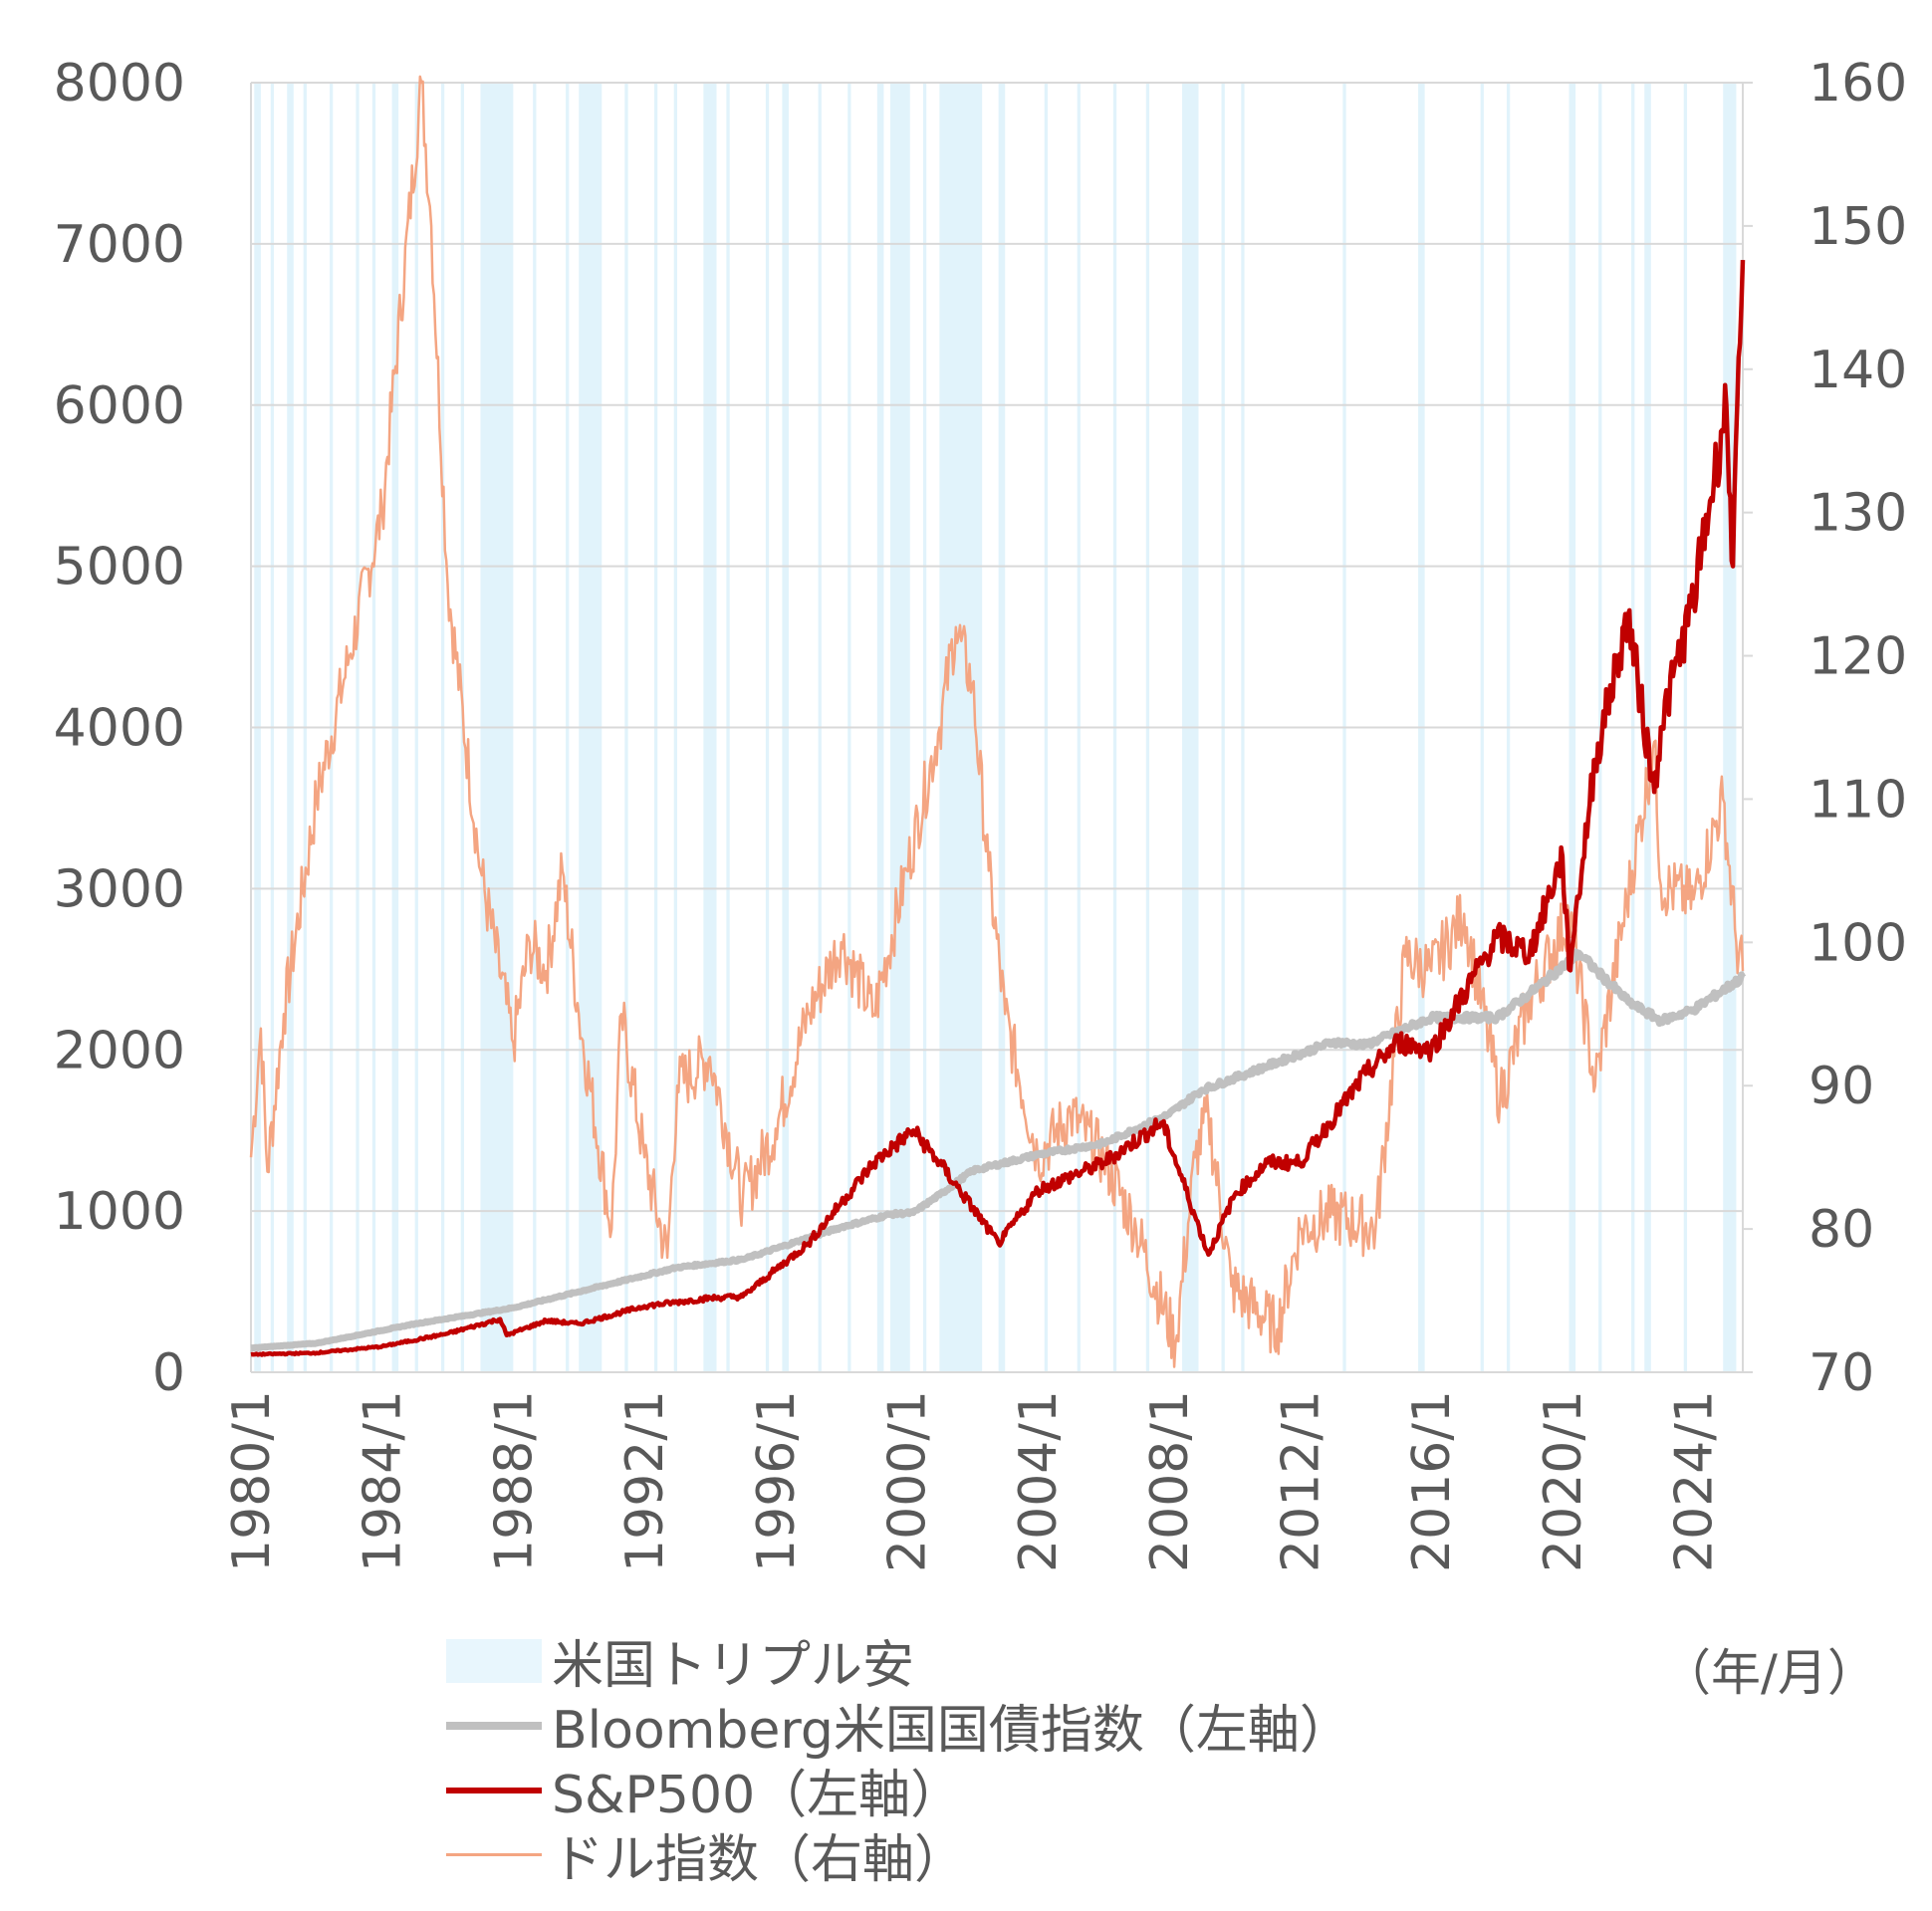 Image resolution: width=1932 pixels, height=1911 pixels. What do you see at coordinates (1841, 1373) in the screenshot?
I see `y-right-tick-label: 70` at bounding box center [1841, 1373].